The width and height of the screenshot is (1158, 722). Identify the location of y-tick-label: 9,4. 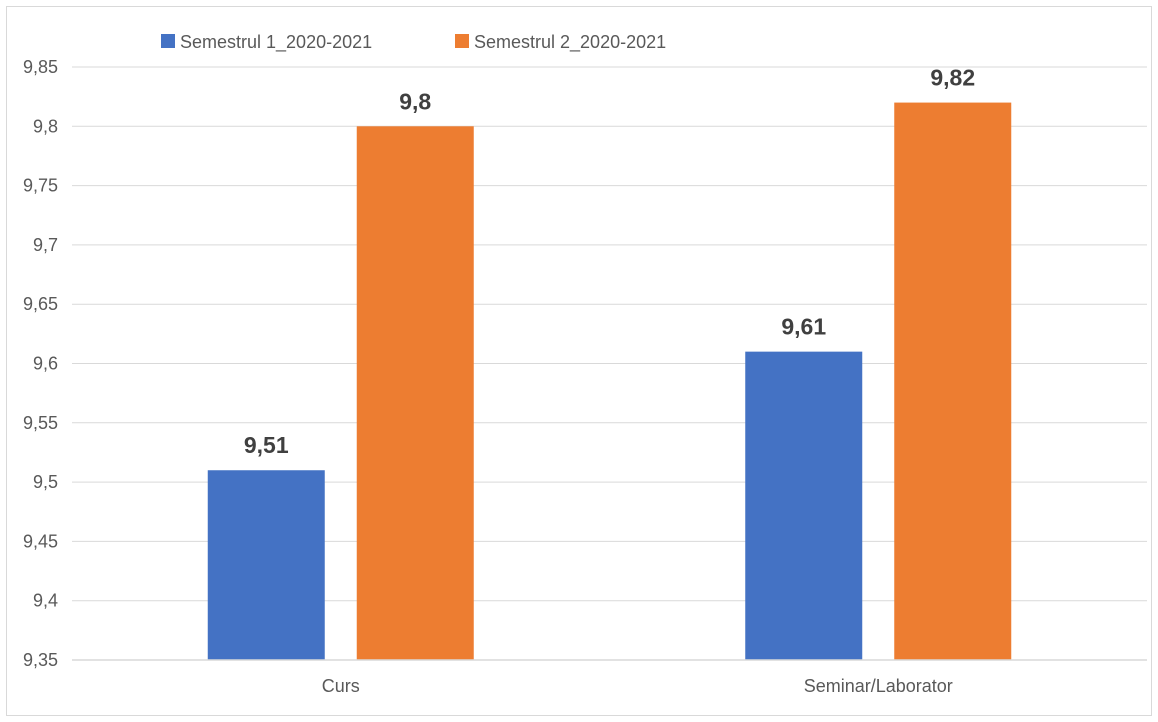
(45, 601).